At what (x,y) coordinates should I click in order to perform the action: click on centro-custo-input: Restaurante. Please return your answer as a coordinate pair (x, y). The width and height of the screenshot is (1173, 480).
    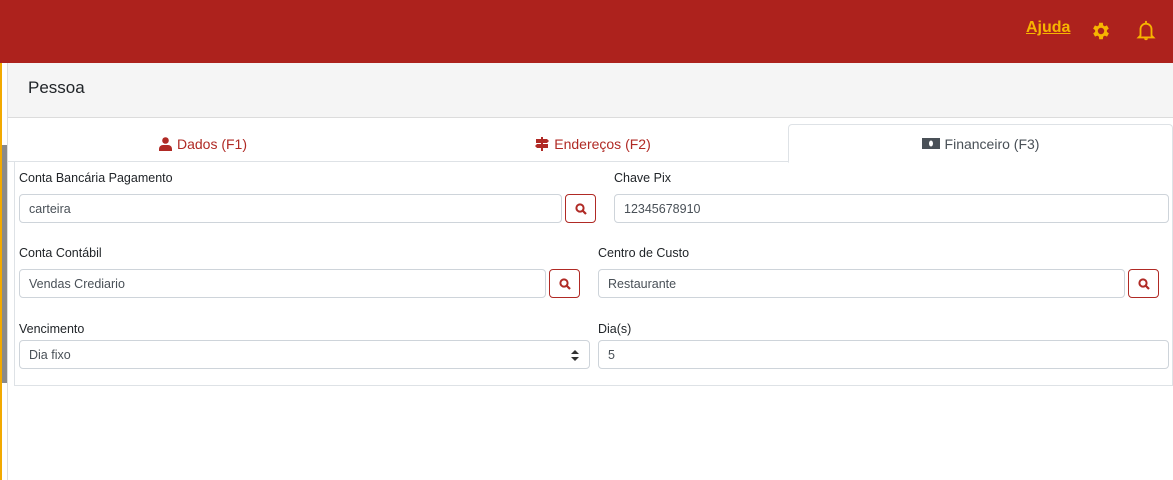
    Looking at the image, I should click on (861, 283).